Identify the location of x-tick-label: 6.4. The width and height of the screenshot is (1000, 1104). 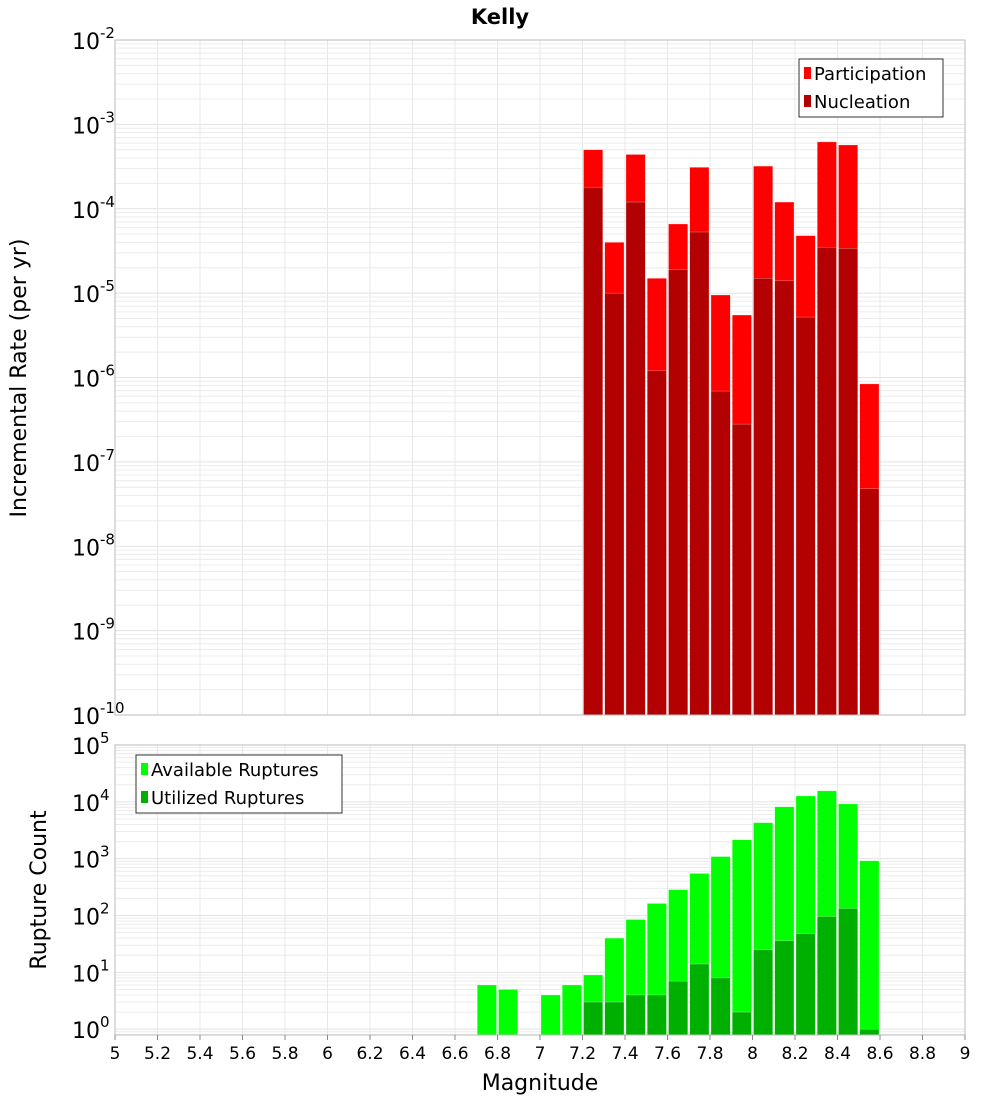
(412, 1054).